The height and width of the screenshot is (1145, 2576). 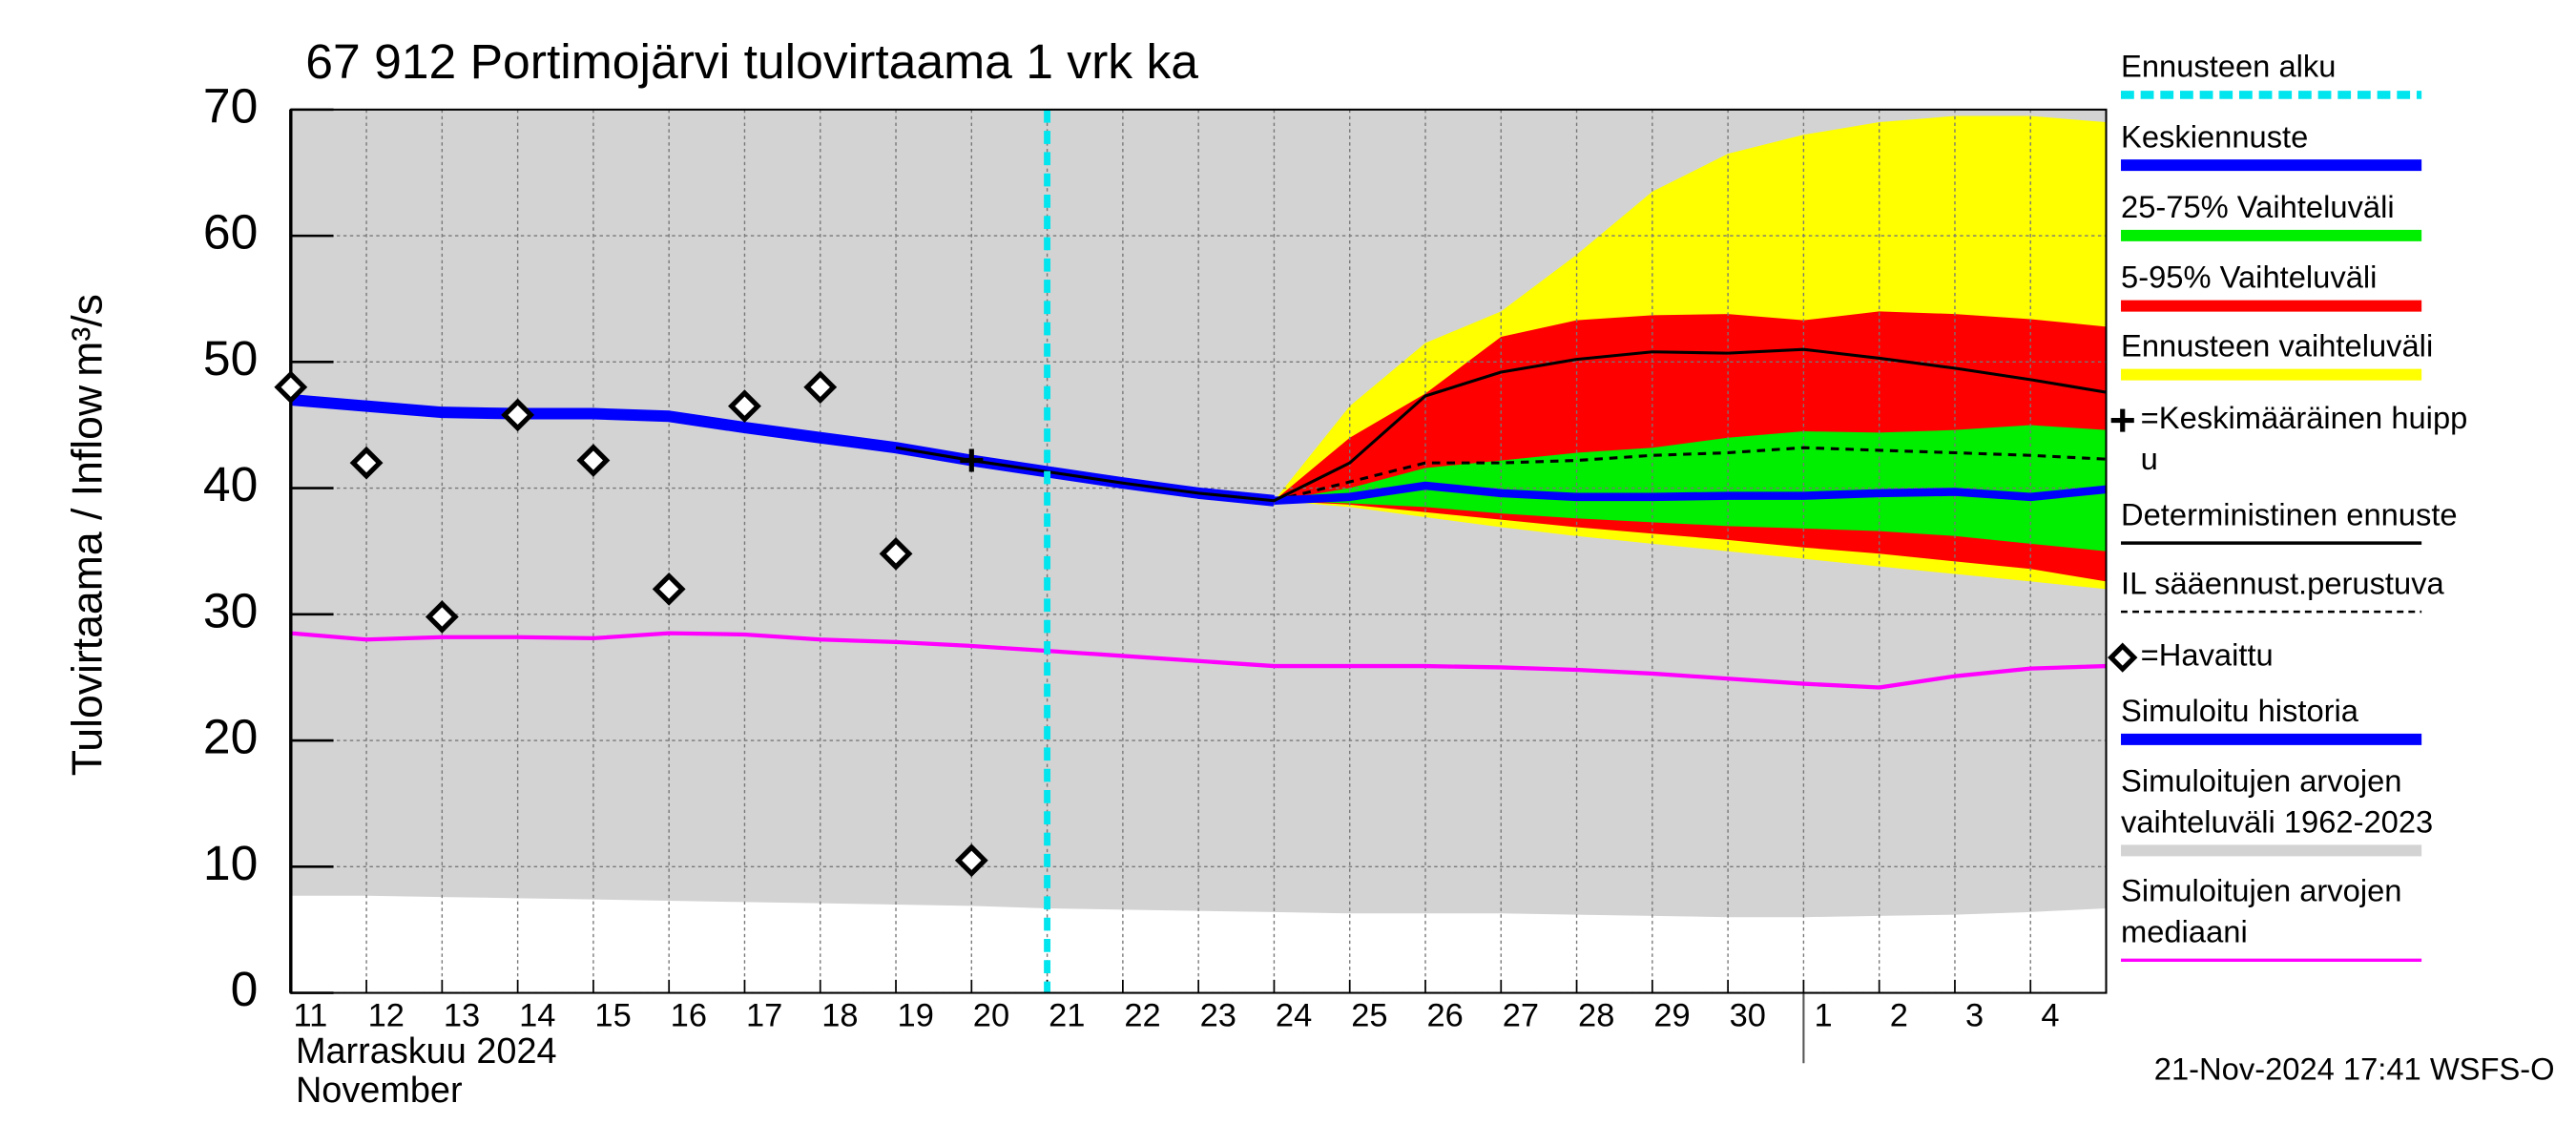 I want to click on x-axis-label: November, so click(x=379, y=1091).